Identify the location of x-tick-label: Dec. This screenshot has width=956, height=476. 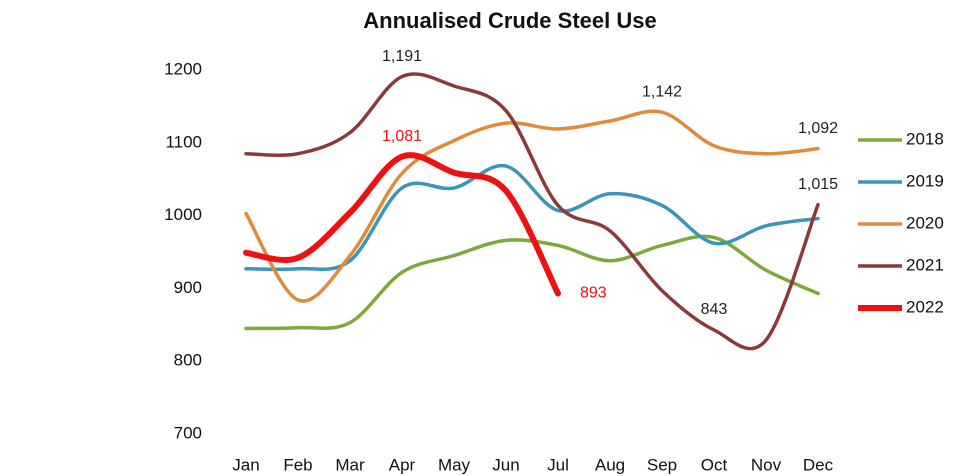
(818, 464).